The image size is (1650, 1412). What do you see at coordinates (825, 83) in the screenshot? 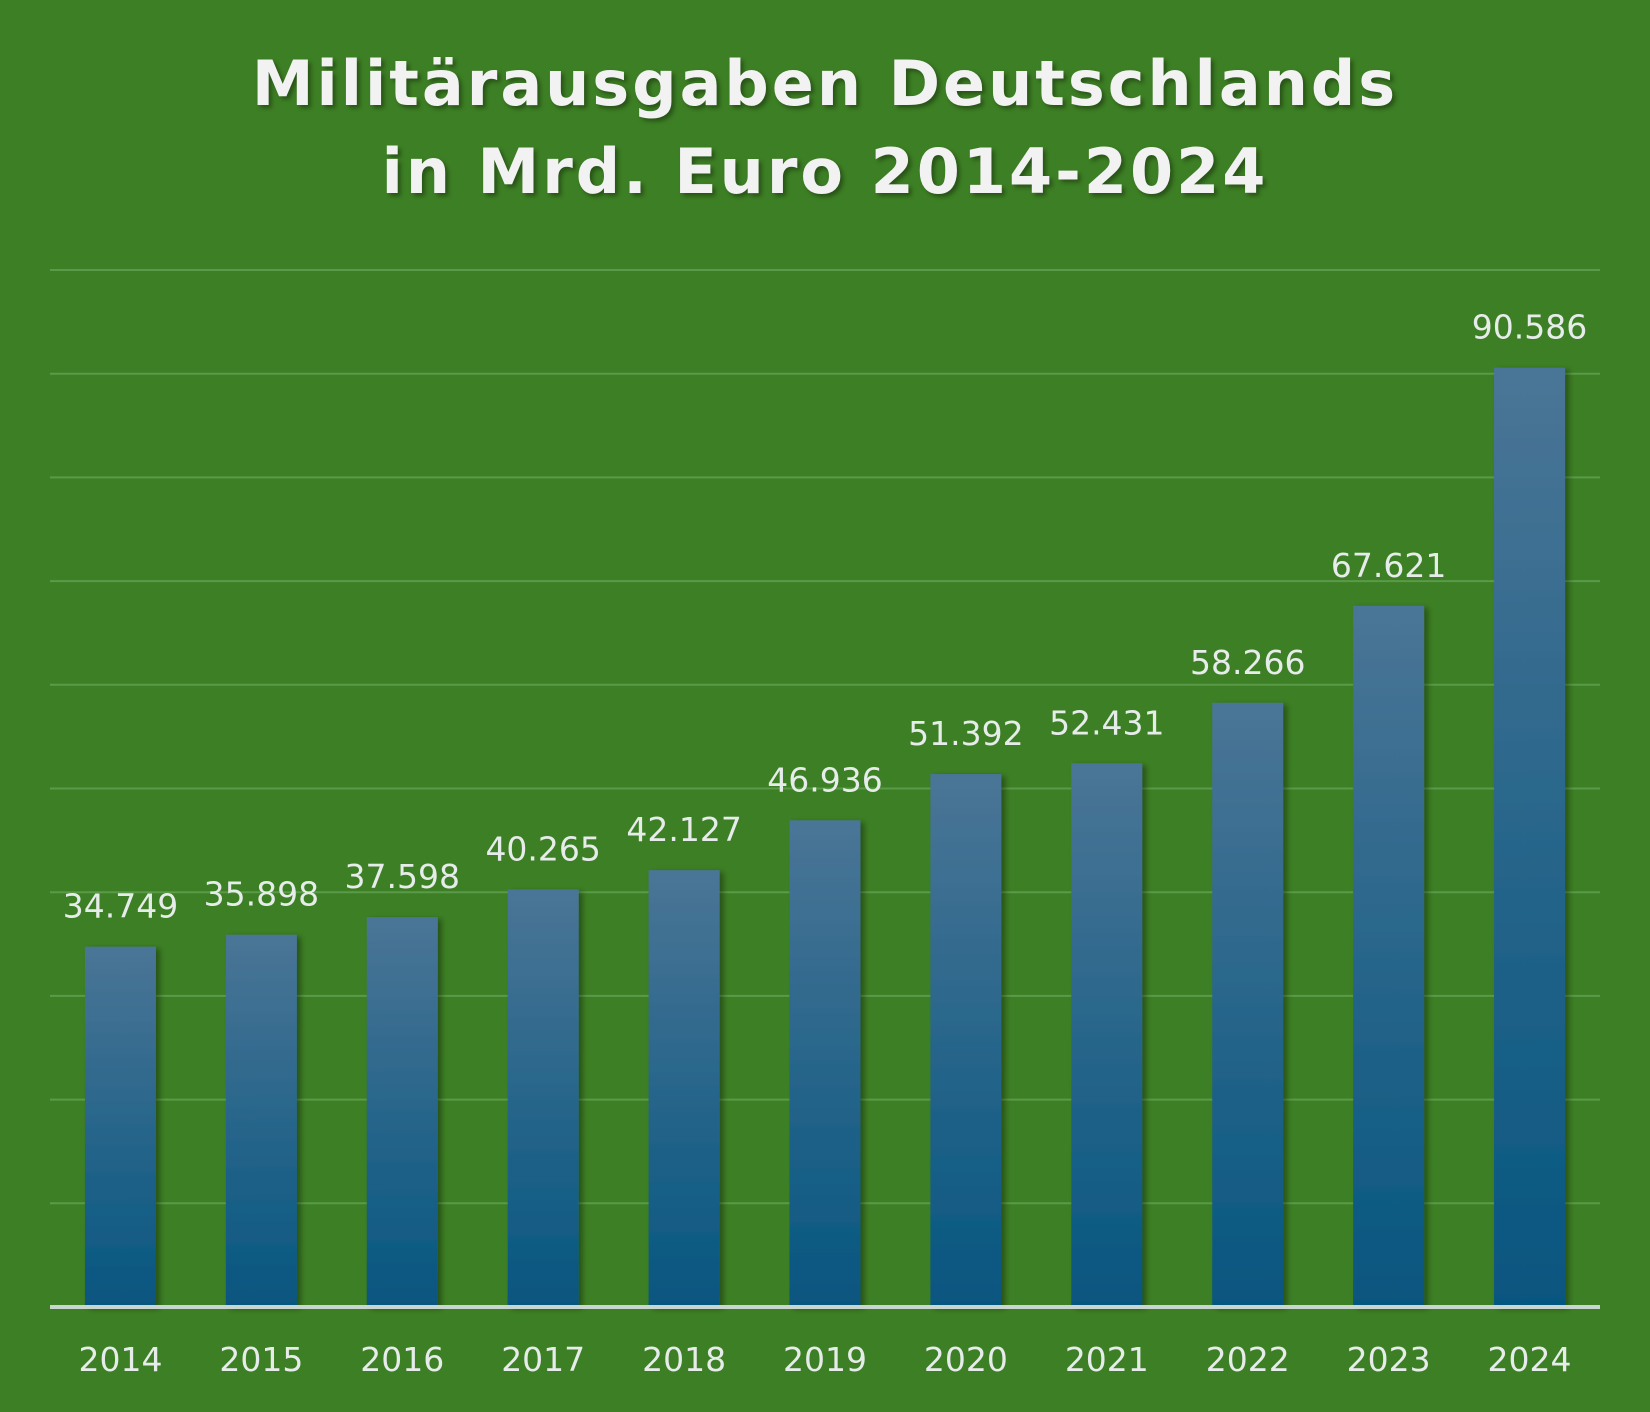
I see `chart-title-line-1: Militärausgaben Deutschlands` at bounding box center [825, 83].